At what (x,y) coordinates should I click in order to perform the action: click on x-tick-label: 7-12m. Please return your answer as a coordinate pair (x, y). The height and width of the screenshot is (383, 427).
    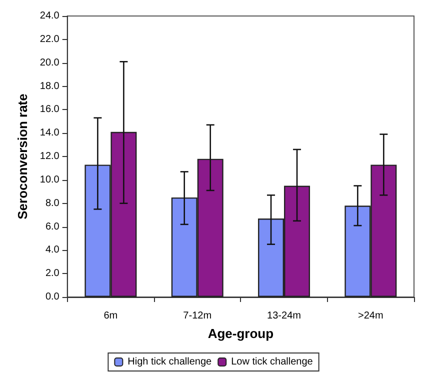
    Looking at the image, I should click on (197, 316).